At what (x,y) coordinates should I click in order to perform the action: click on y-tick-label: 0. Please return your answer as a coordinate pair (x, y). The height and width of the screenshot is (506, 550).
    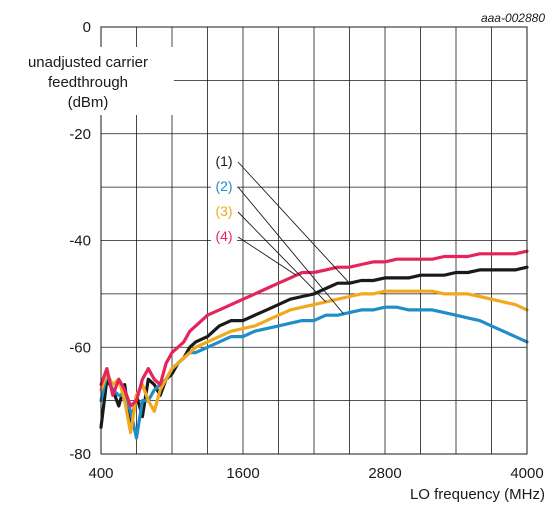
    Looking at the image, I should click on (87, 27).